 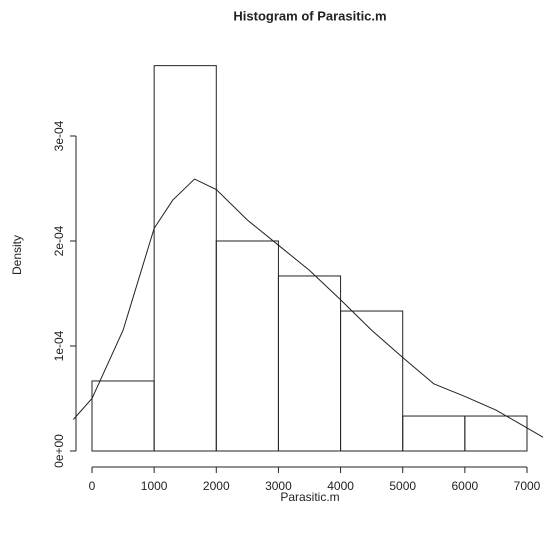 I want to click on x-tick-label: 0, so click(x=92, y=486).